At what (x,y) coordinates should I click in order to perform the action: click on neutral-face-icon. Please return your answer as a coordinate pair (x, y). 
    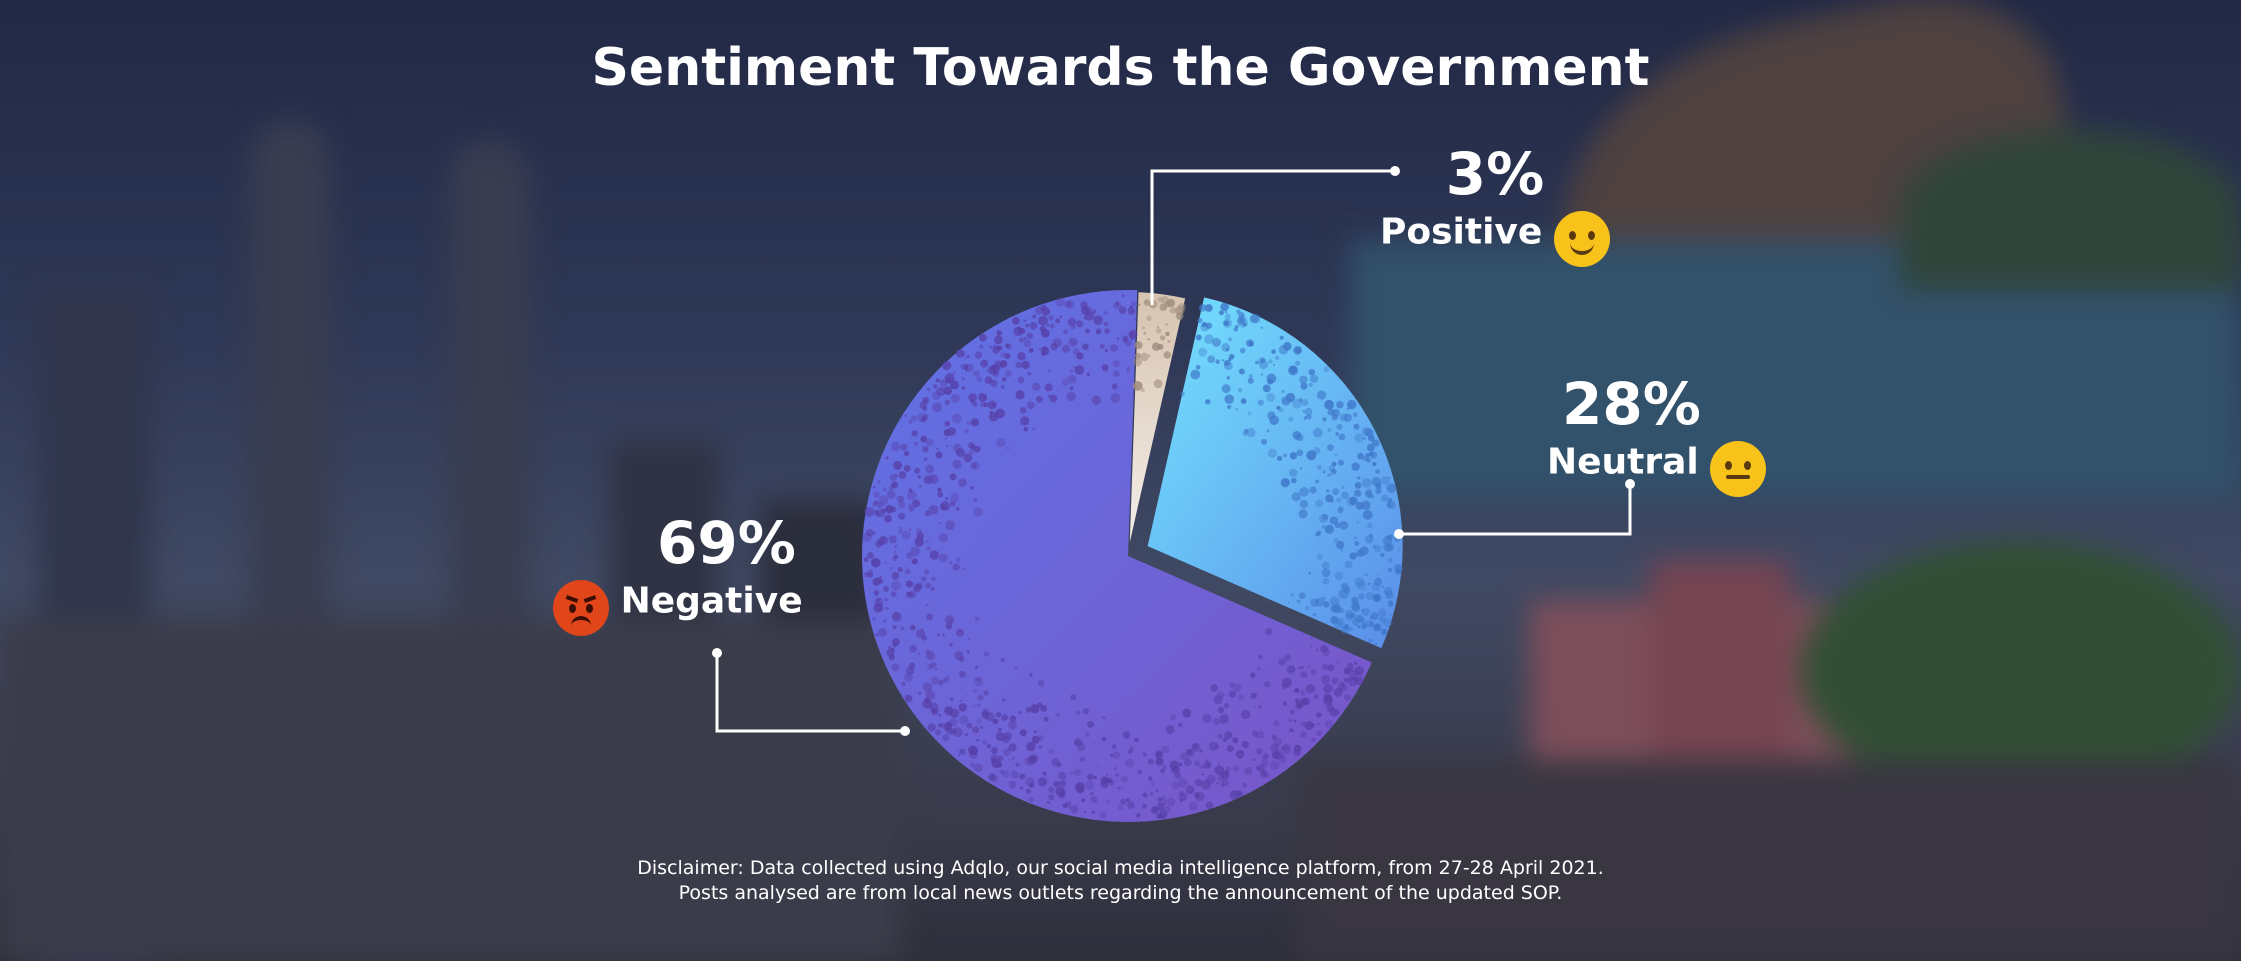
    Looking at the image, I should click on (1738, 469).